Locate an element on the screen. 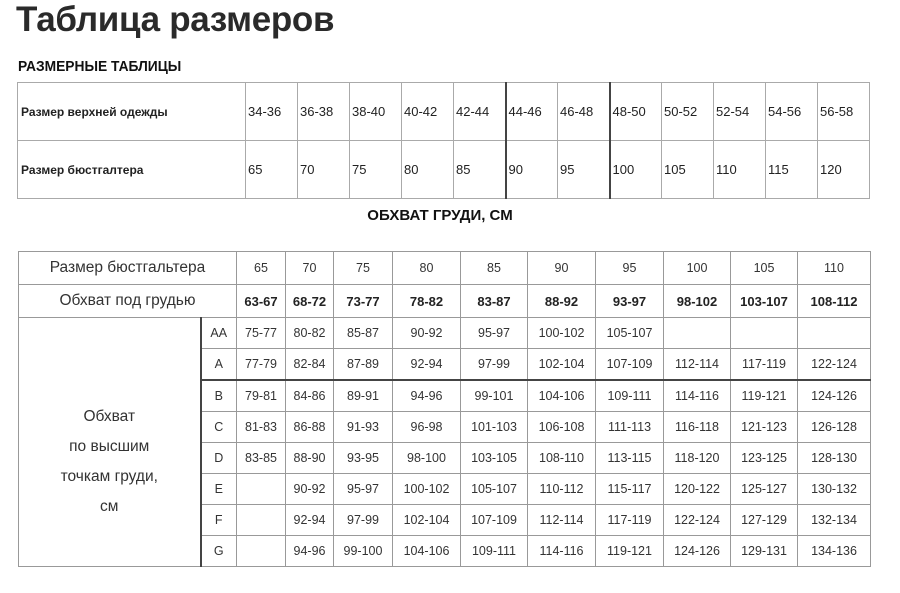 The image size is (900, 593). bust-label-line: см is located at coordinates (109, 506).